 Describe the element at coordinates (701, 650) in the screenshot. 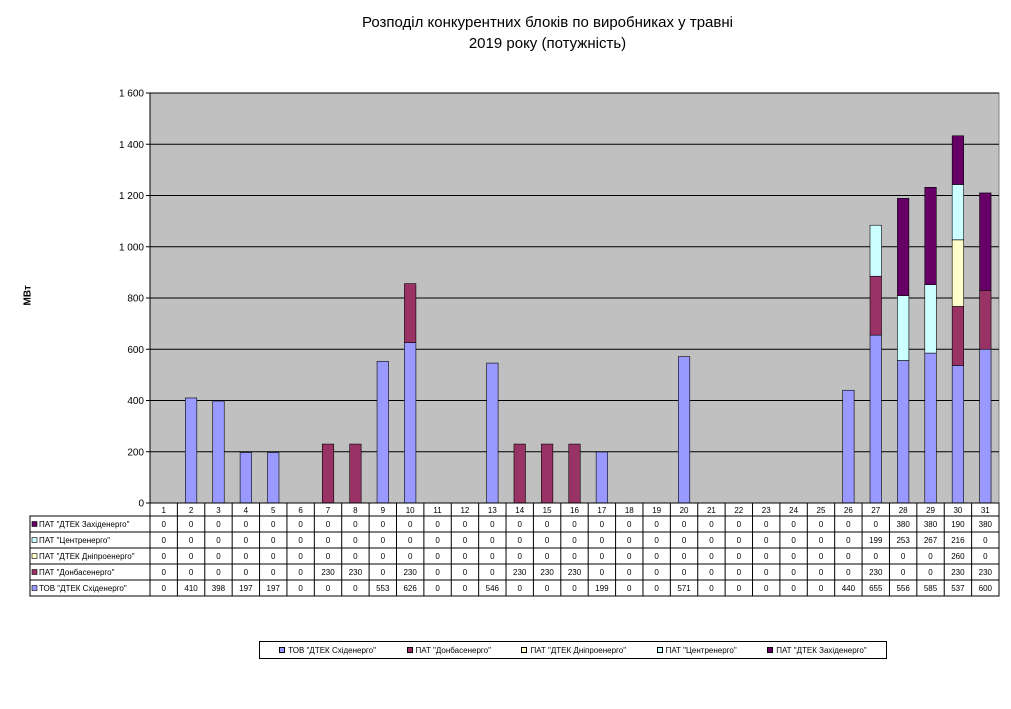

I see `legend-label: ПАТ "Центренерго"` at that location.